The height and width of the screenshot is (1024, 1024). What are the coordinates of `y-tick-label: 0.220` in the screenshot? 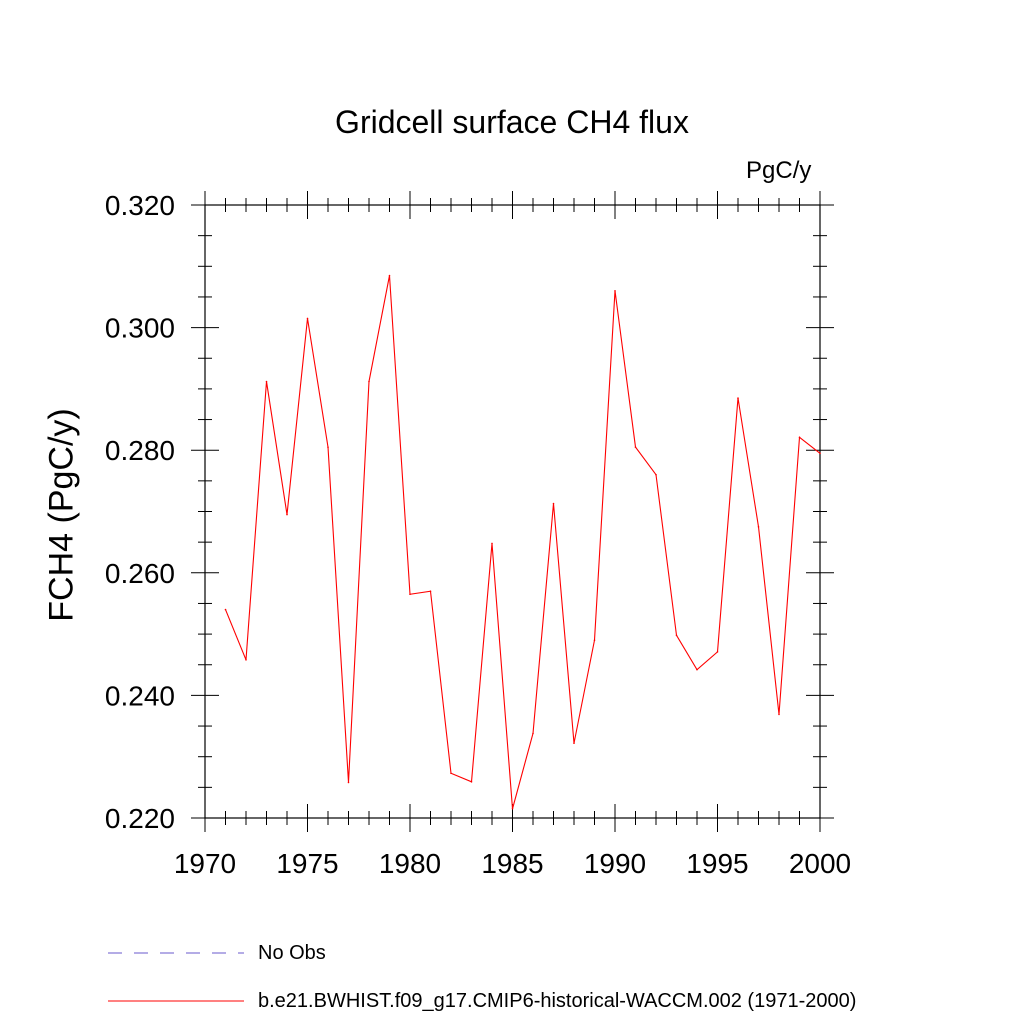 It's located at (140, 818).